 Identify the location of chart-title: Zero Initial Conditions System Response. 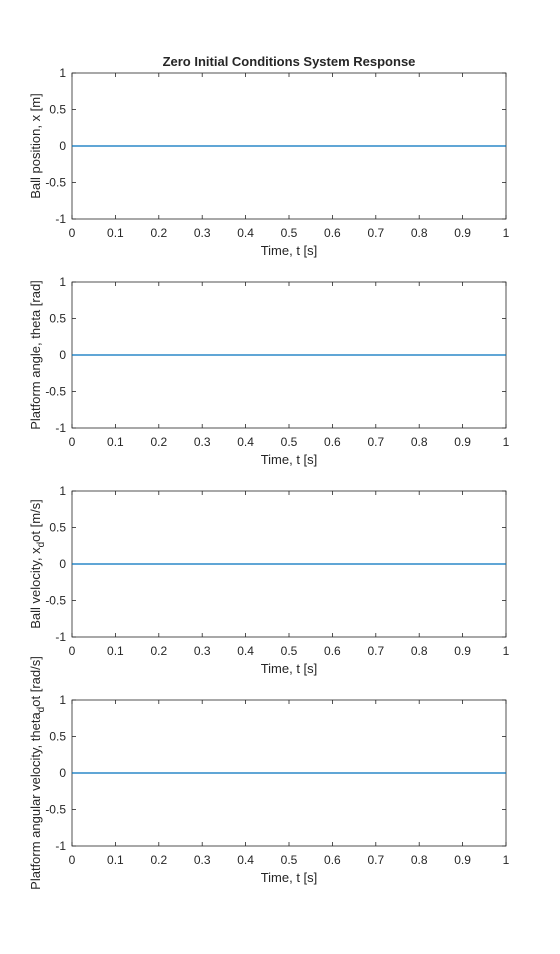
(289, 61).